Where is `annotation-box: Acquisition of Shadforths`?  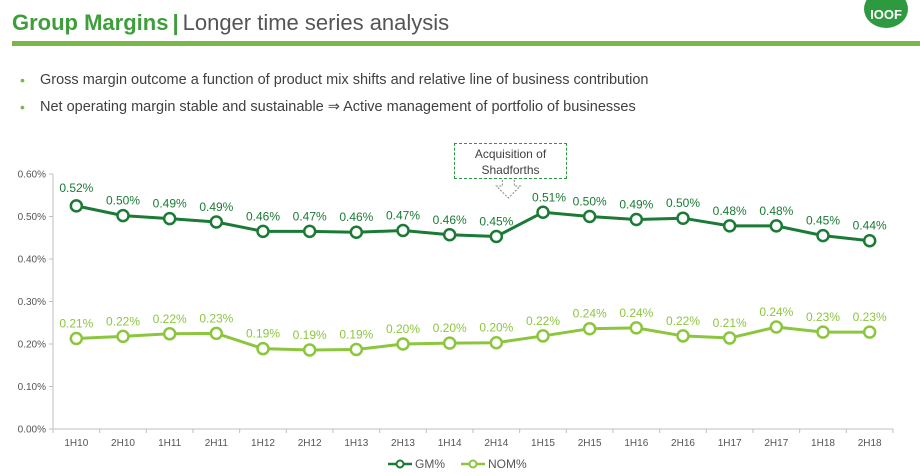
annotation-box: Acquisition of Shadforths is located at coordinates (510, 161).